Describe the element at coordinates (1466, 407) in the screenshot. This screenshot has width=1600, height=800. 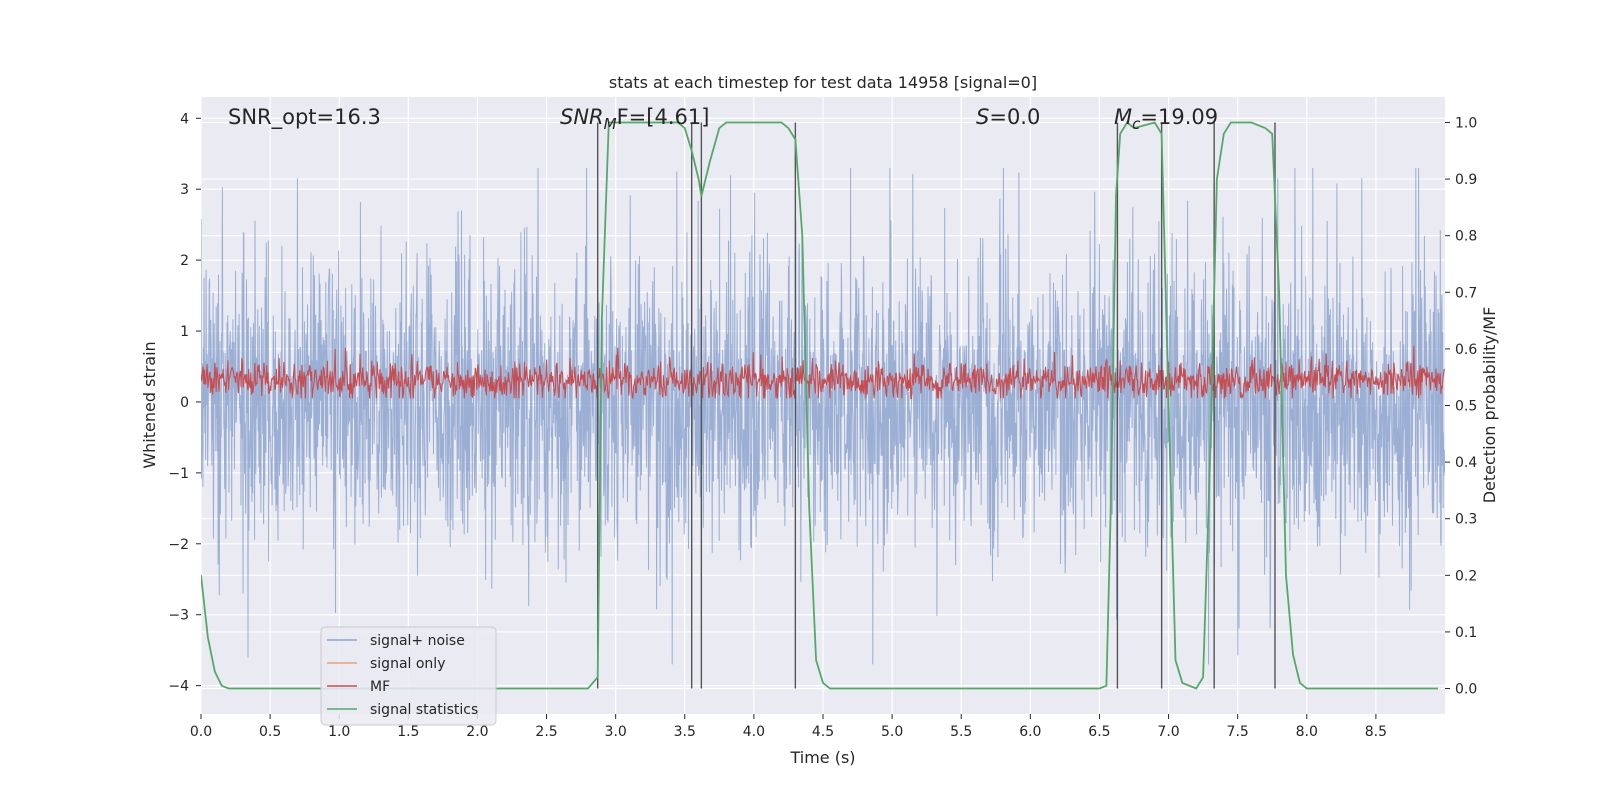
I see `y2-tick-label: 0.5` at that location.